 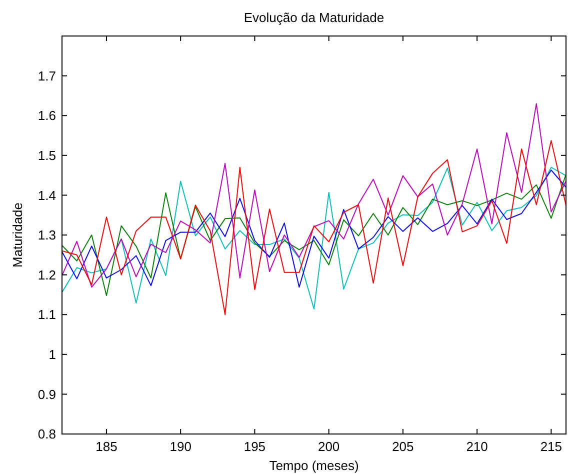 I want to click on y-tick-label: 1.4, so click(x=47, y=195).